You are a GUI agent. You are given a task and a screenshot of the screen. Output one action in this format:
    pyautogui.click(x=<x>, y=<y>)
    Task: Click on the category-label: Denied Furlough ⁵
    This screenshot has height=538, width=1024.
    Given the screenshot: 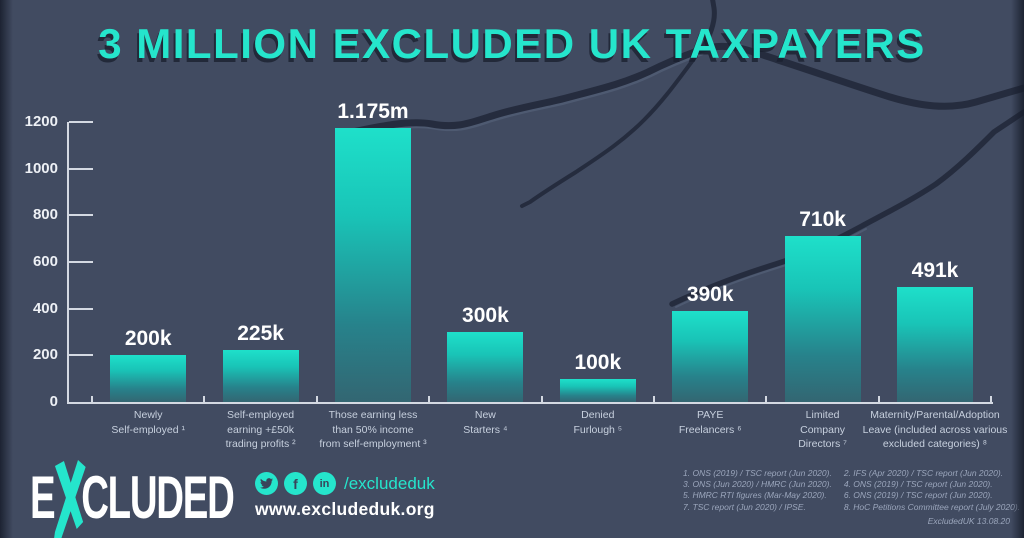 What is the action you would take?
    pyautogui.click(x=598, y=422)
    